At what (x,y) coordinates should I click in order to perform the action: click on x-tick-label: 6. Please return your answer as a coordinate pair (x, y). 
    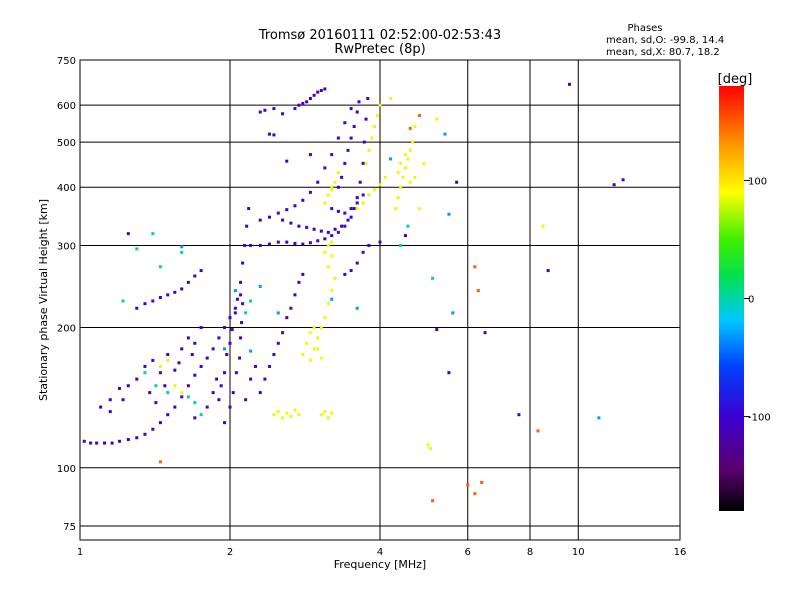
    Looking at the image, I should click on (468, 552).